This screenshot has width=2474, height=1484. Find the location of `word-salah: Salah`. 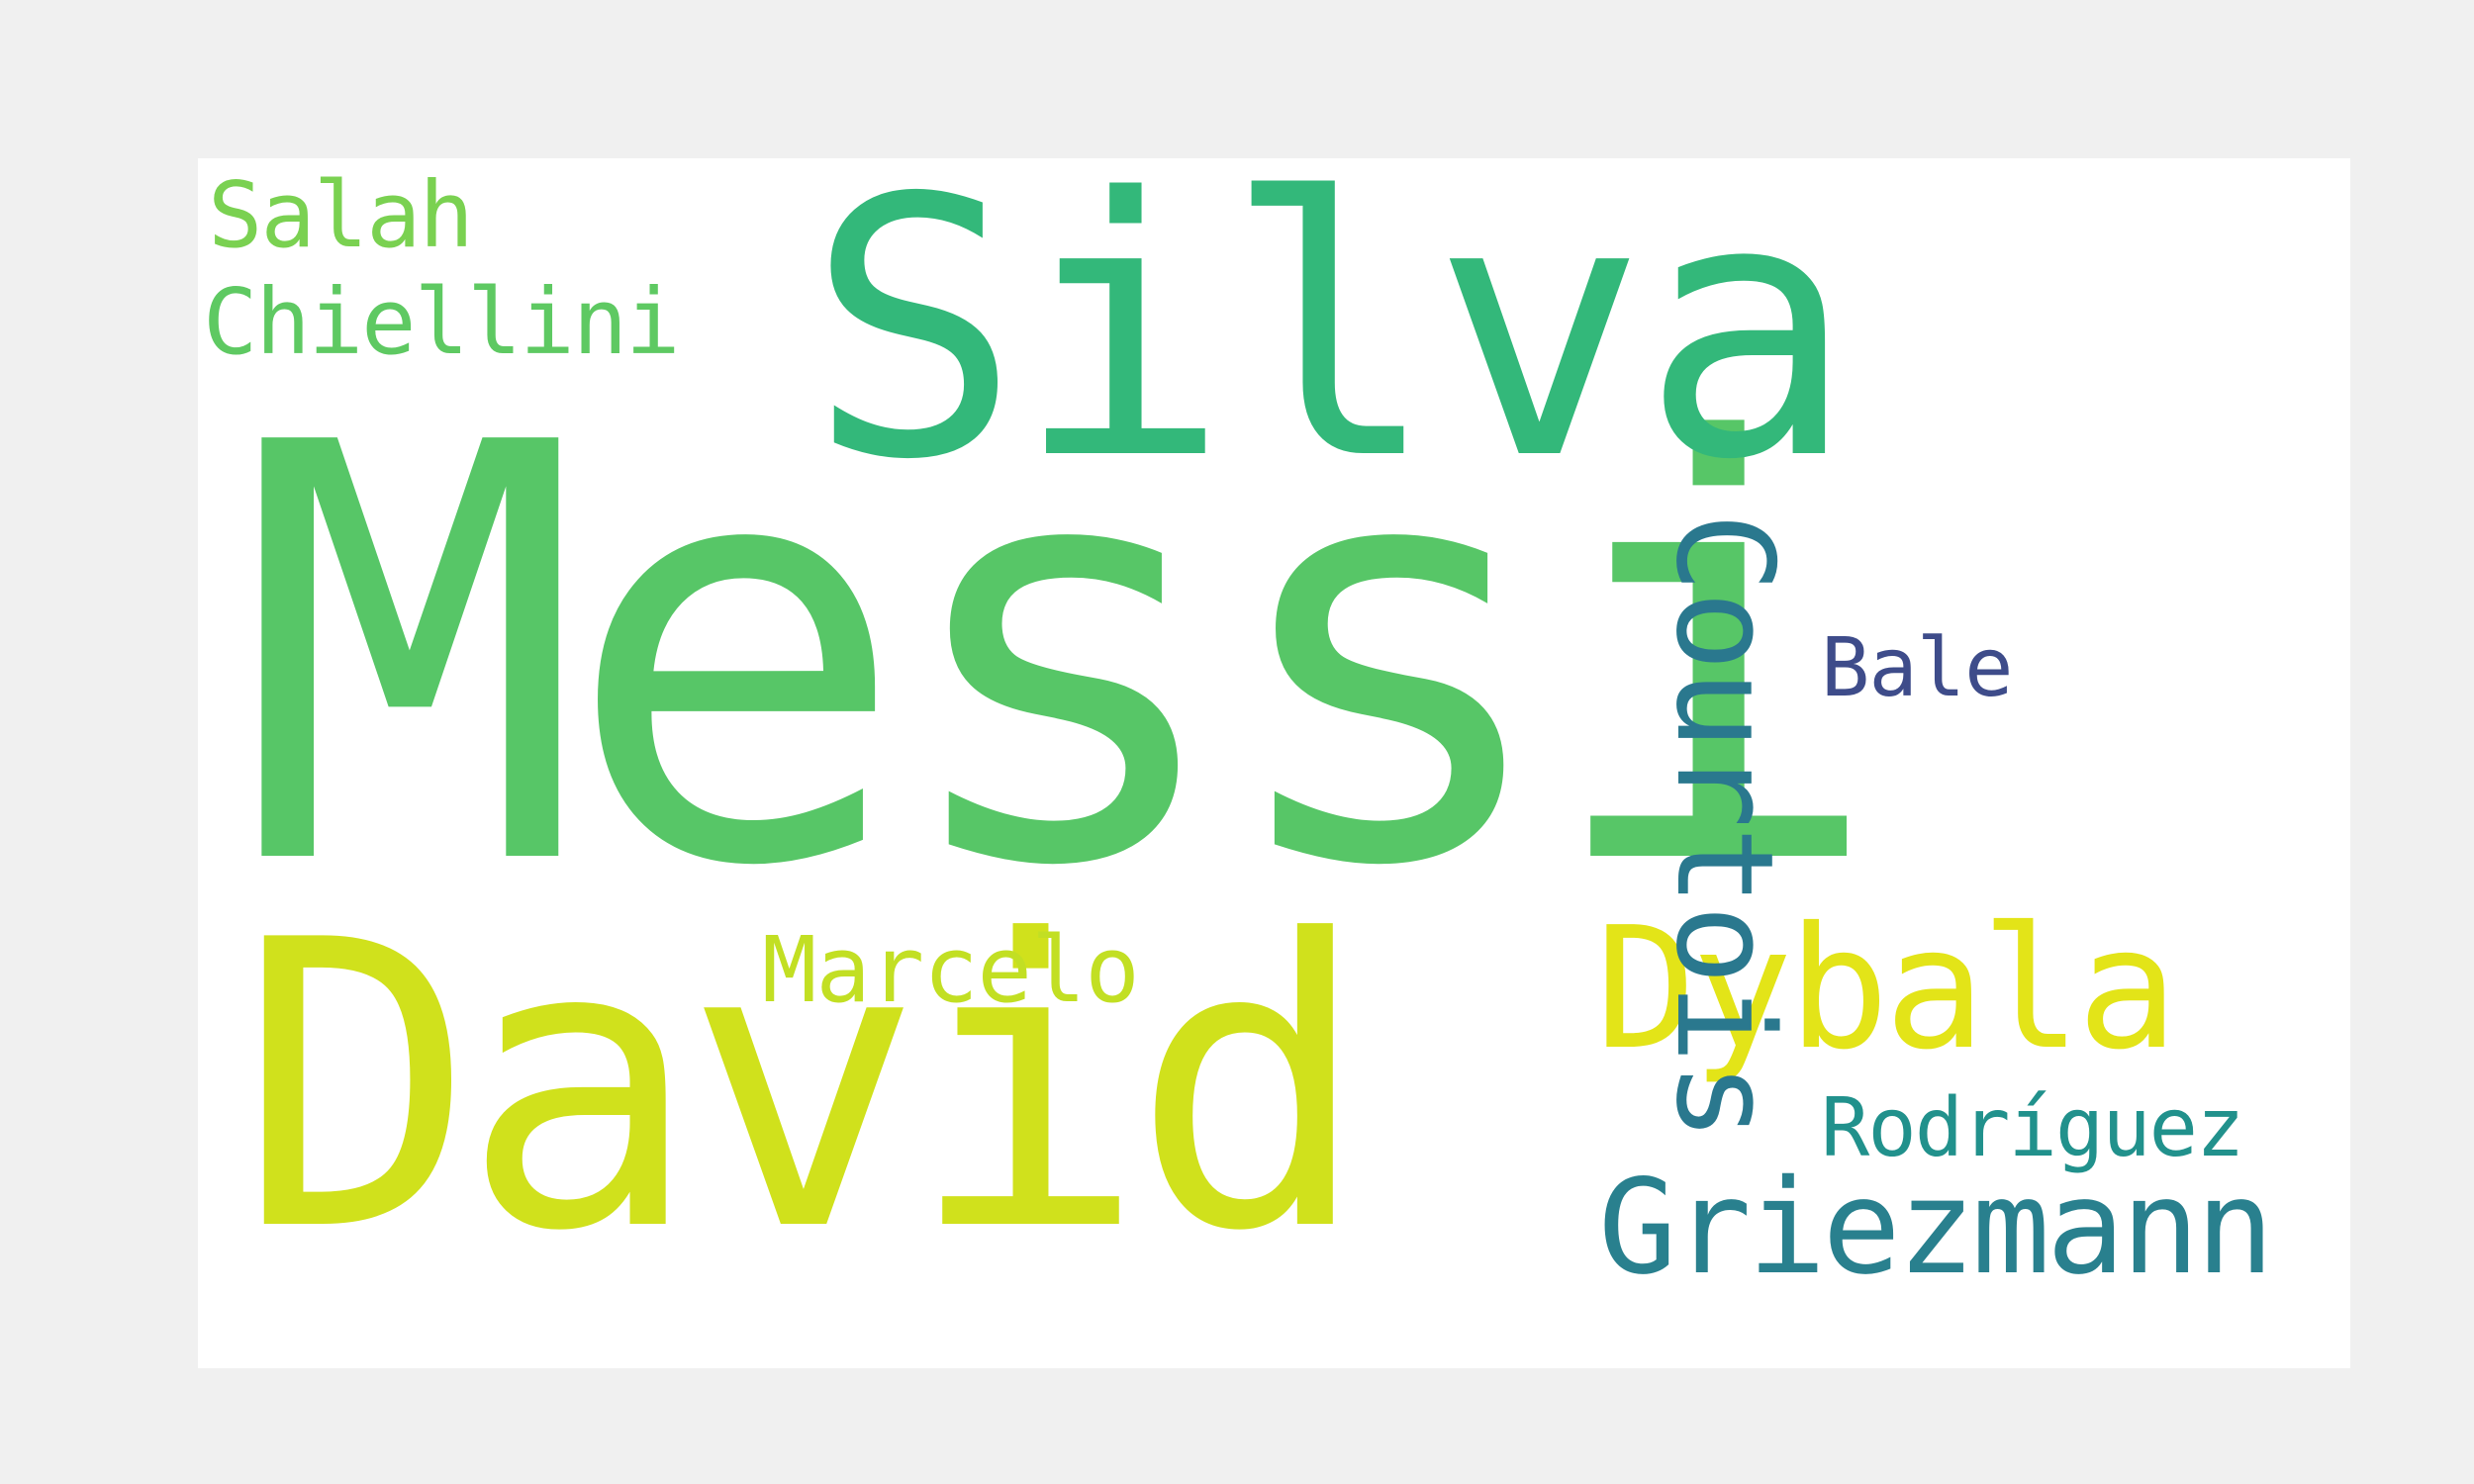

word-salah: Salah is located at coordinates (341, 215).